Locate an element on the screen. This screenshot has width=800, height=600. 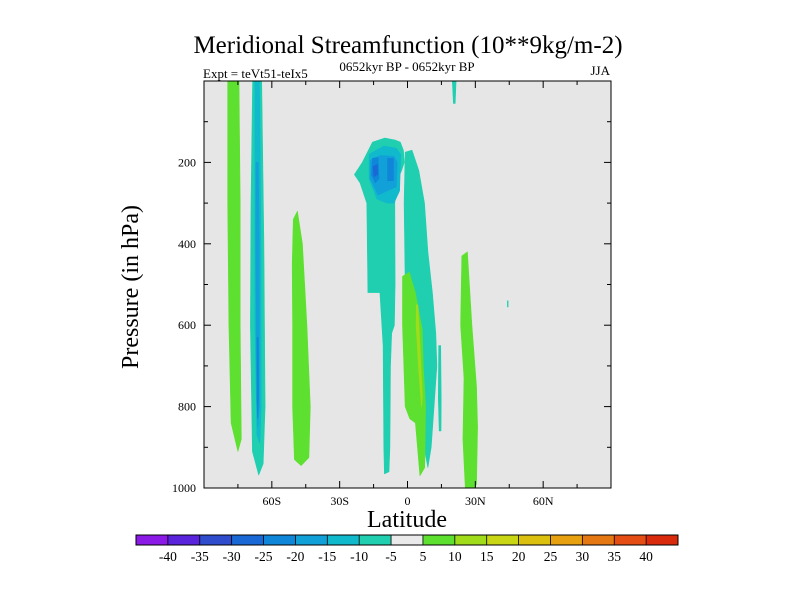
colorbar-label: 5 is located at coordinates (423, 556).